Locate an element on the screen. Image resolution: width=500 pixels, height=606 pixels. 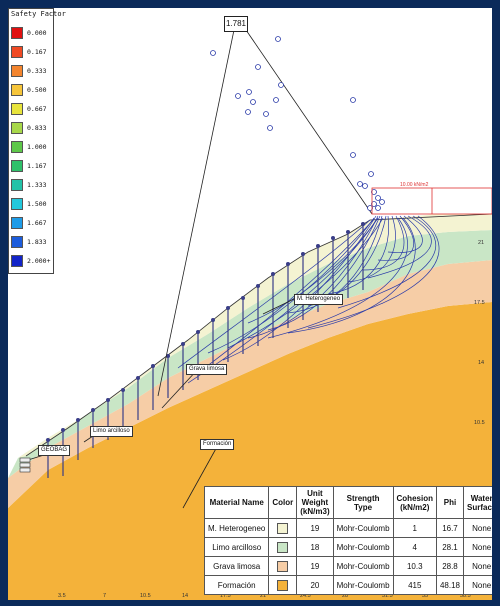
slip-centres is located at coordinates (297, 114).